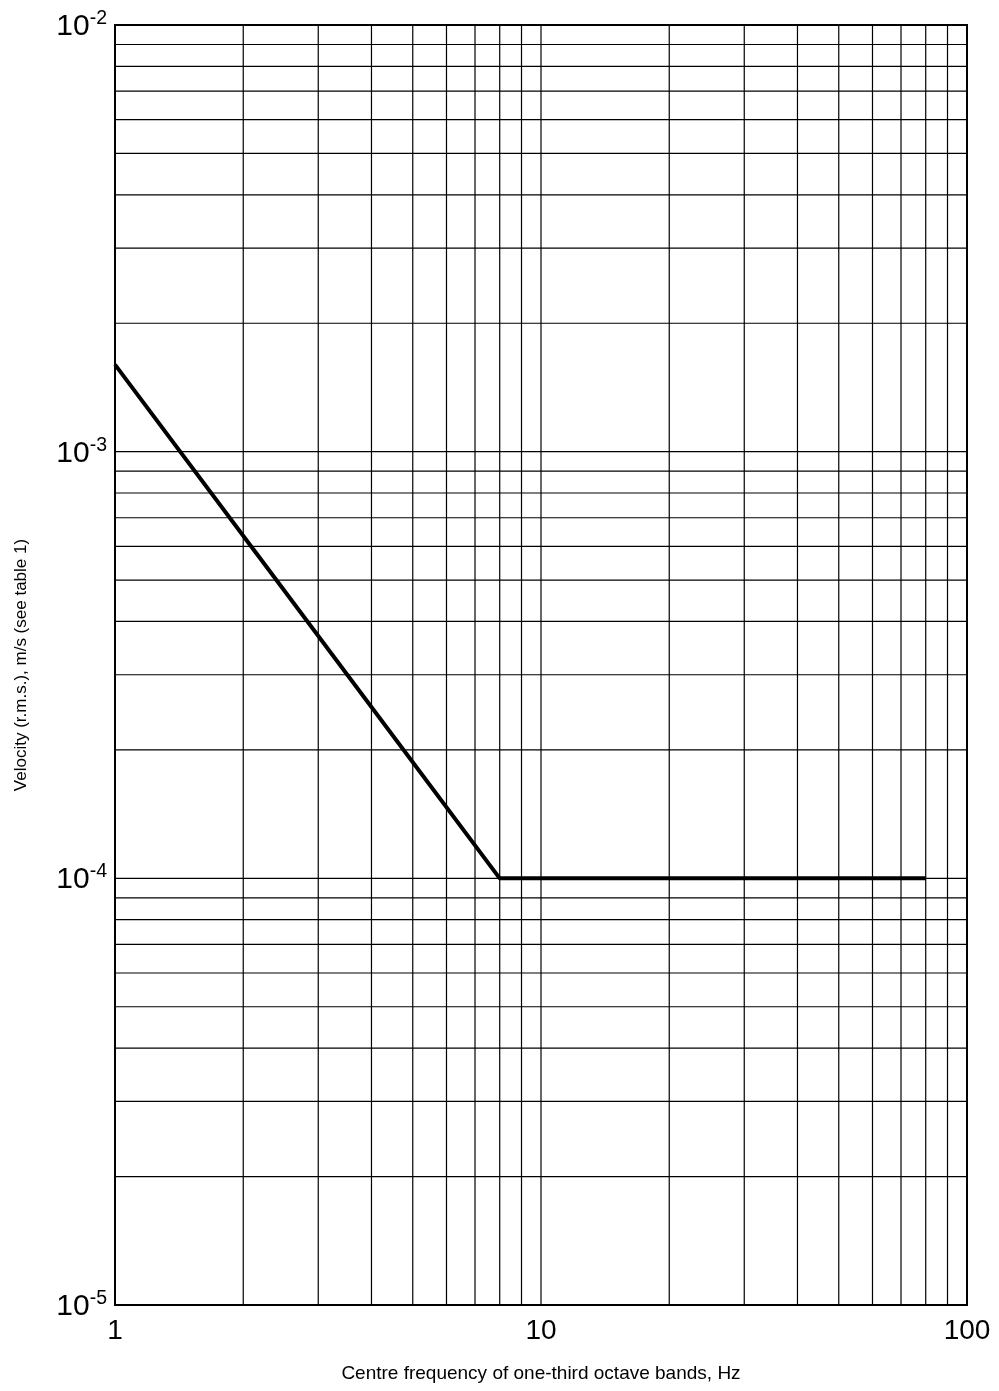  Describe the element at coordinates (541, 1372) in the screenshot. I see `x-axis-title: Centre frequency of one-third octave bands, Hz` at that location.